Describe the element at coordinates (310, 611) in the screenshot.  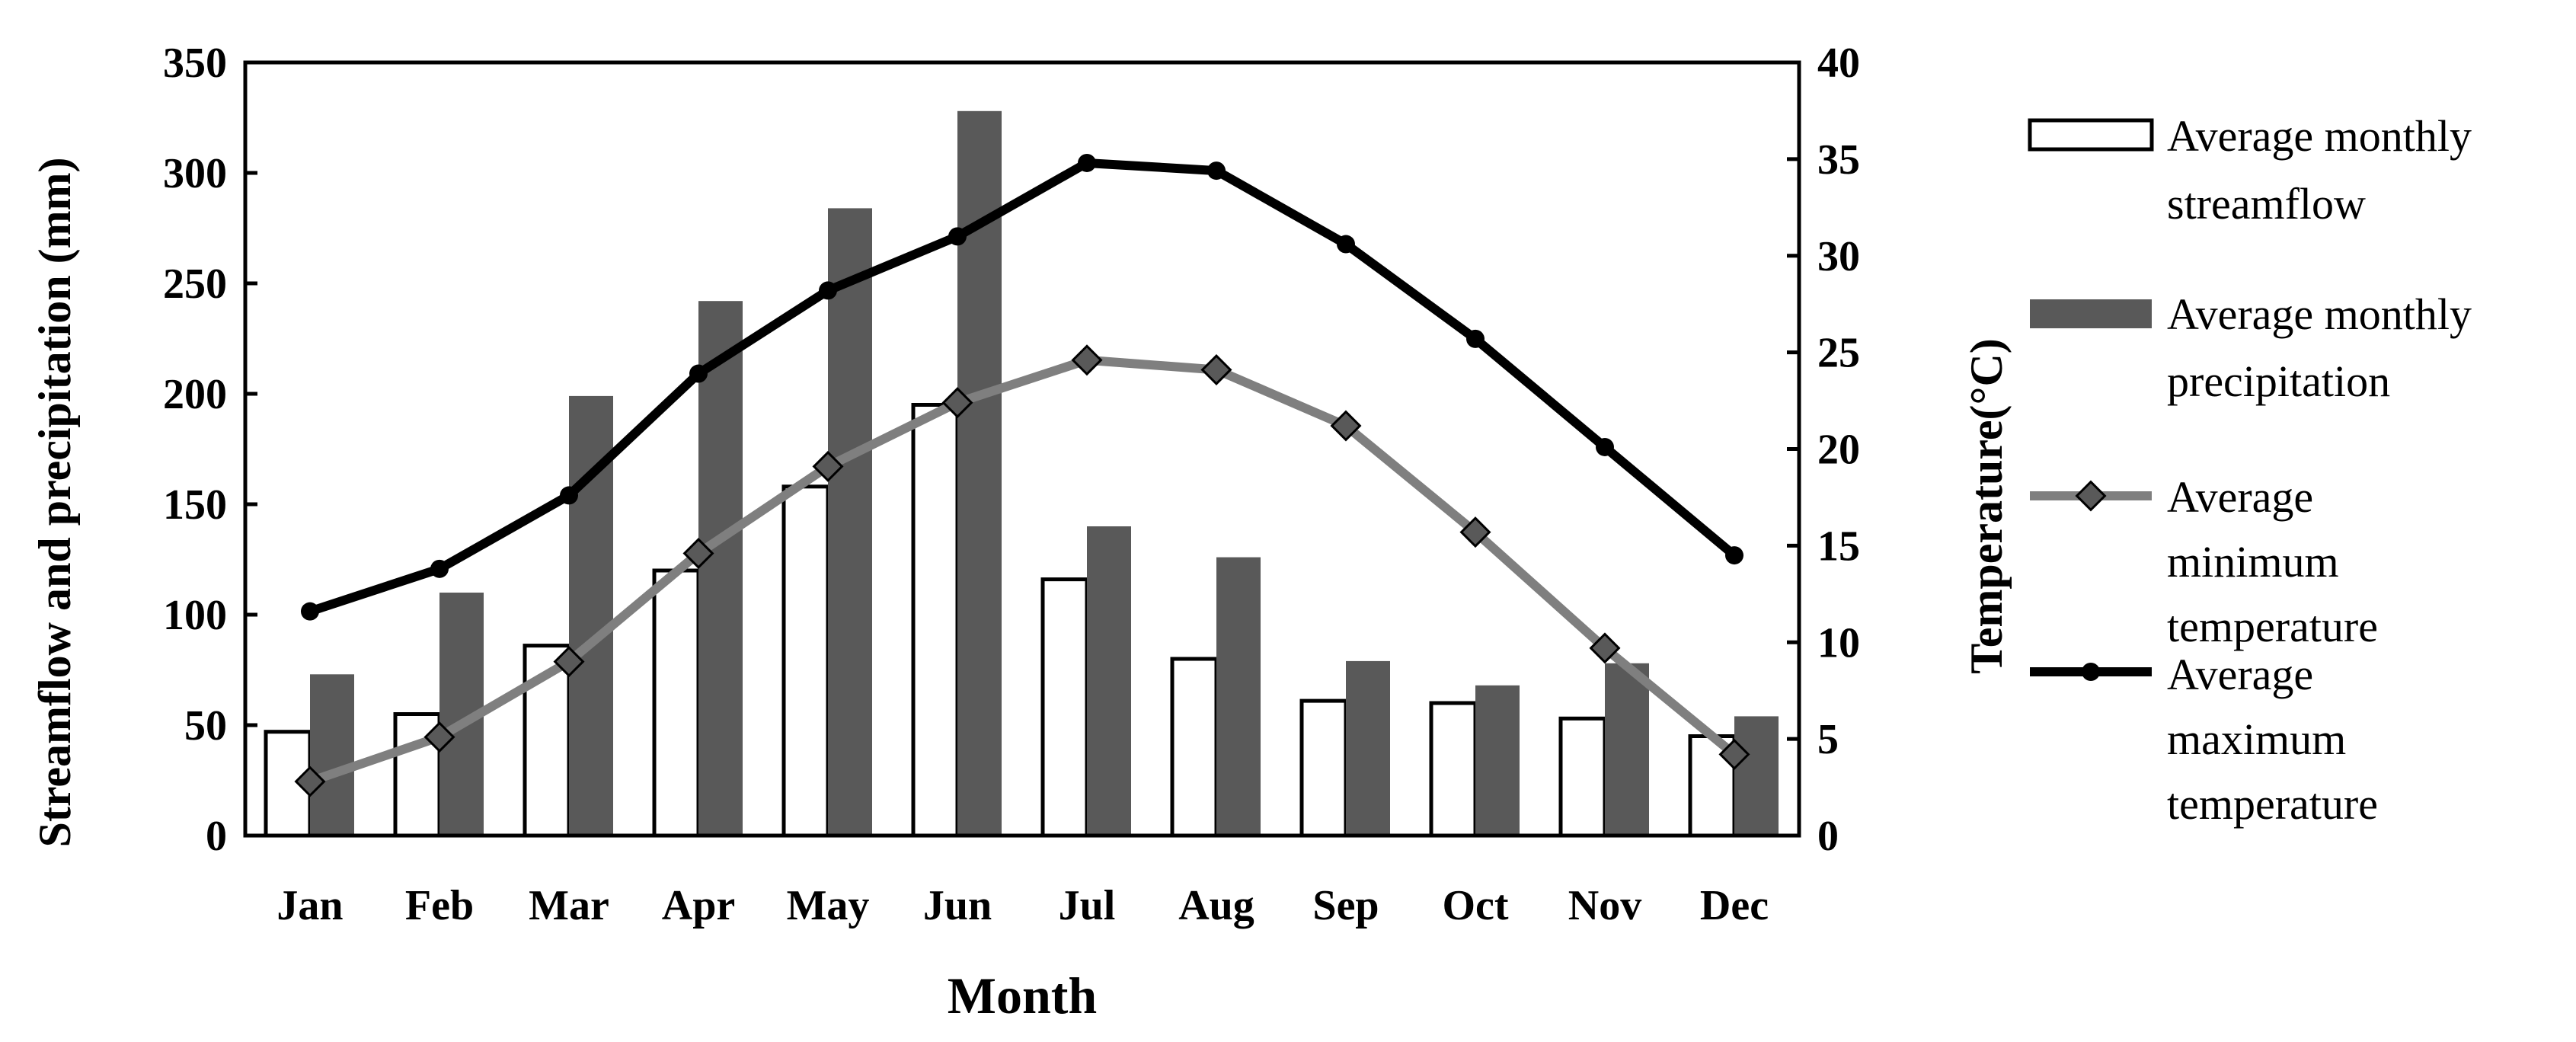
I see `point-max-temp-jan` at that location.